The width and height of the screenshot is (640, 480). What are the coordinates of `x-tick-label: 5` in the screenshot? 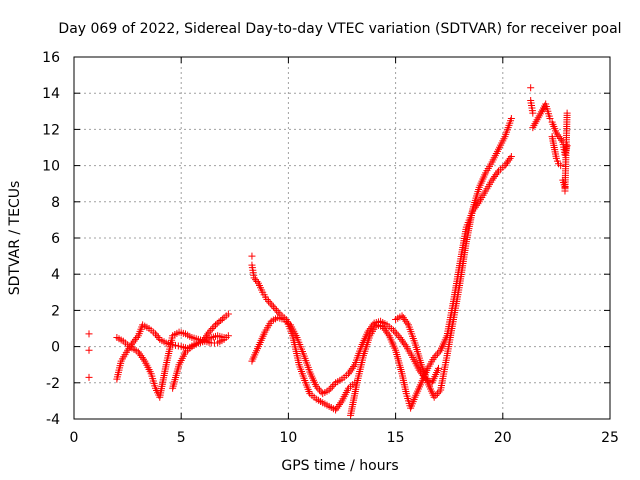 It's located at (181, 438).